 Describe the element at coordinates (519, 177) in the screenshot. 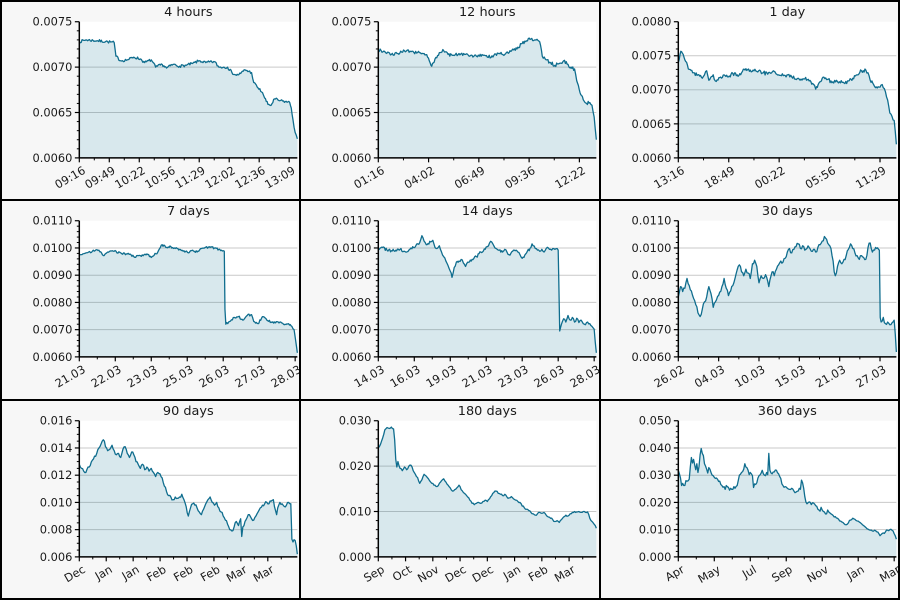

I see `x-tick-label: 09:36` at that location.